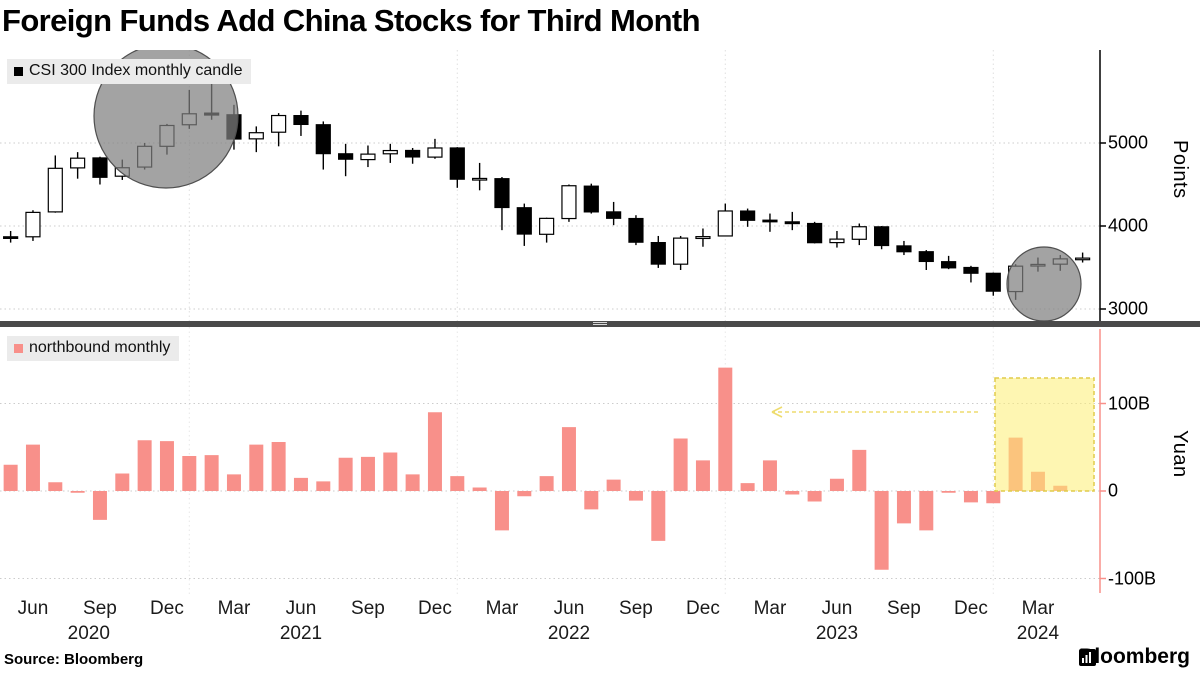 This screenshot has height=675, width=1200. I want to click on source-text: Source: Bloomberg, so click(74, 659).